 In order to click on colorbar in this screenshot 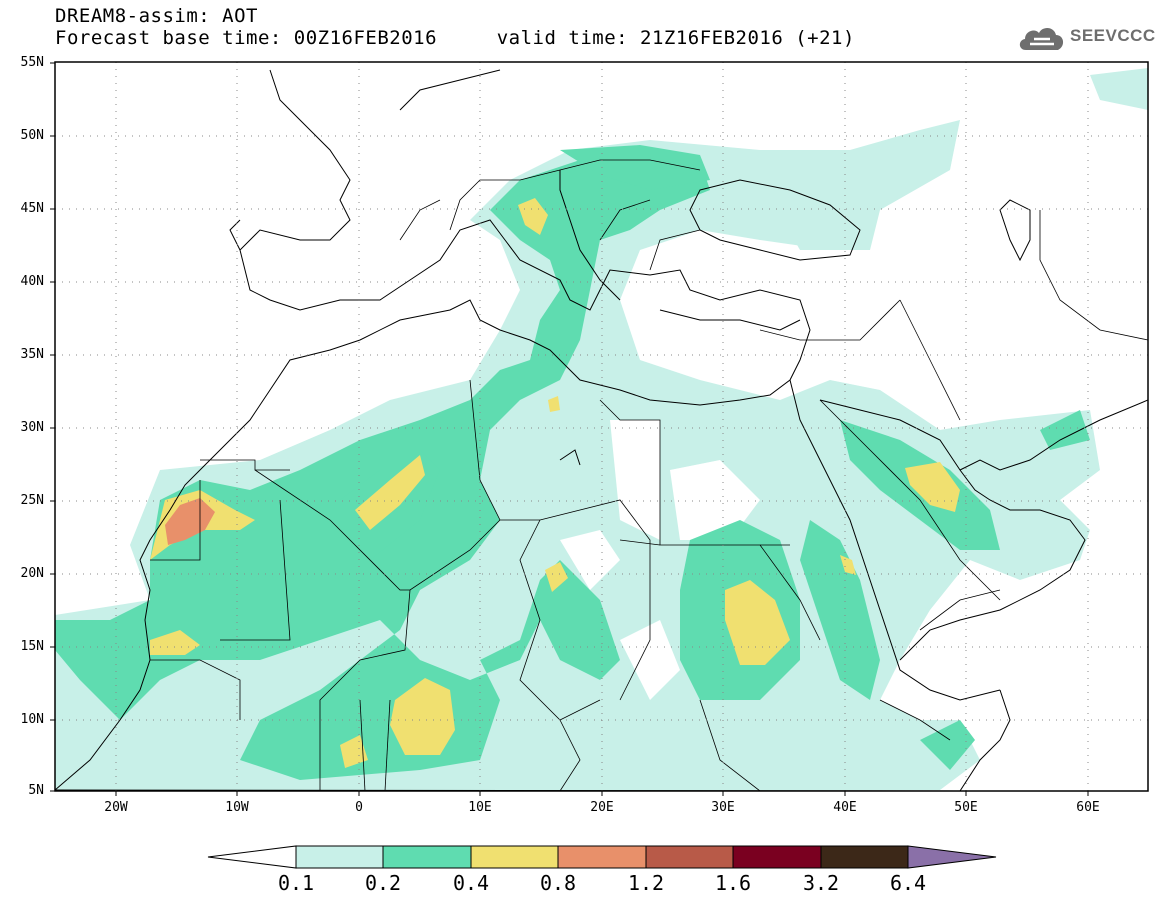, I will do `click(602, 857)`.